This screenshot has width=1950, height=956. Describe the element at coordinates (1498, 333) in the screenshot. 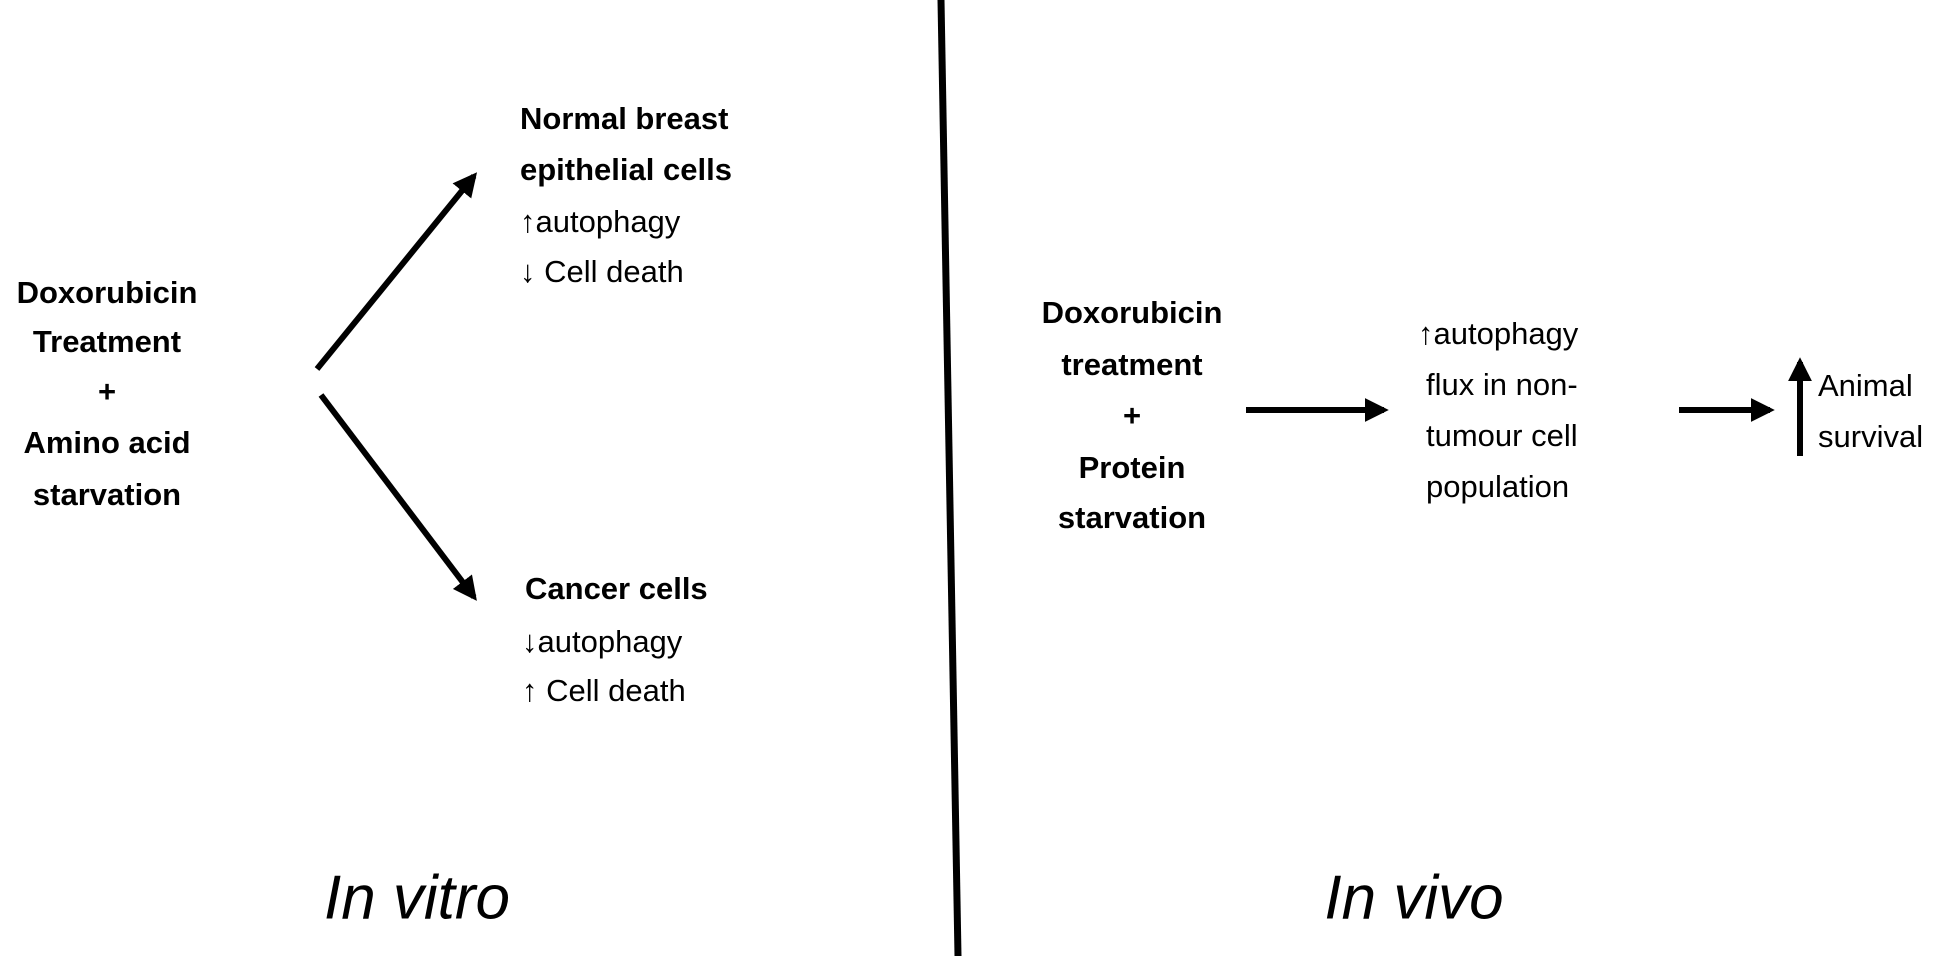

I see `effect-line: ↑autophagy` at that location.